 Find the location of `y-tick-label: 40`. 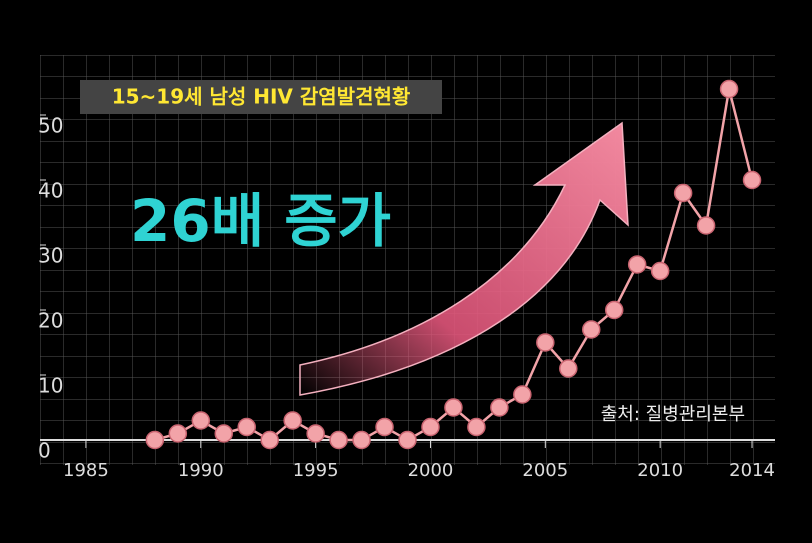

y-tick-label: 40 is located at coordinates (50, 191).